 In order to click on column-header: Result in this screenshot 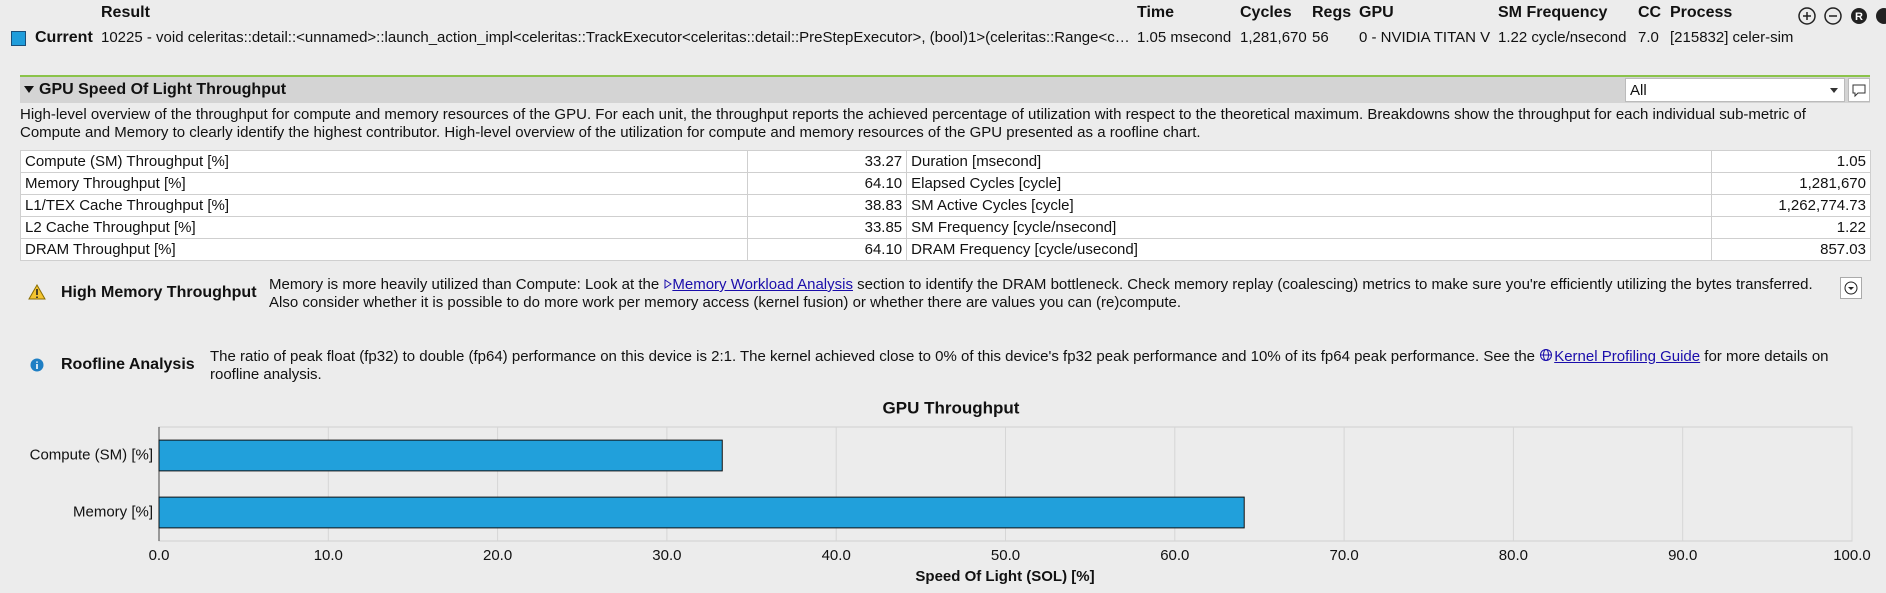, I will do `click(125, 12)`.